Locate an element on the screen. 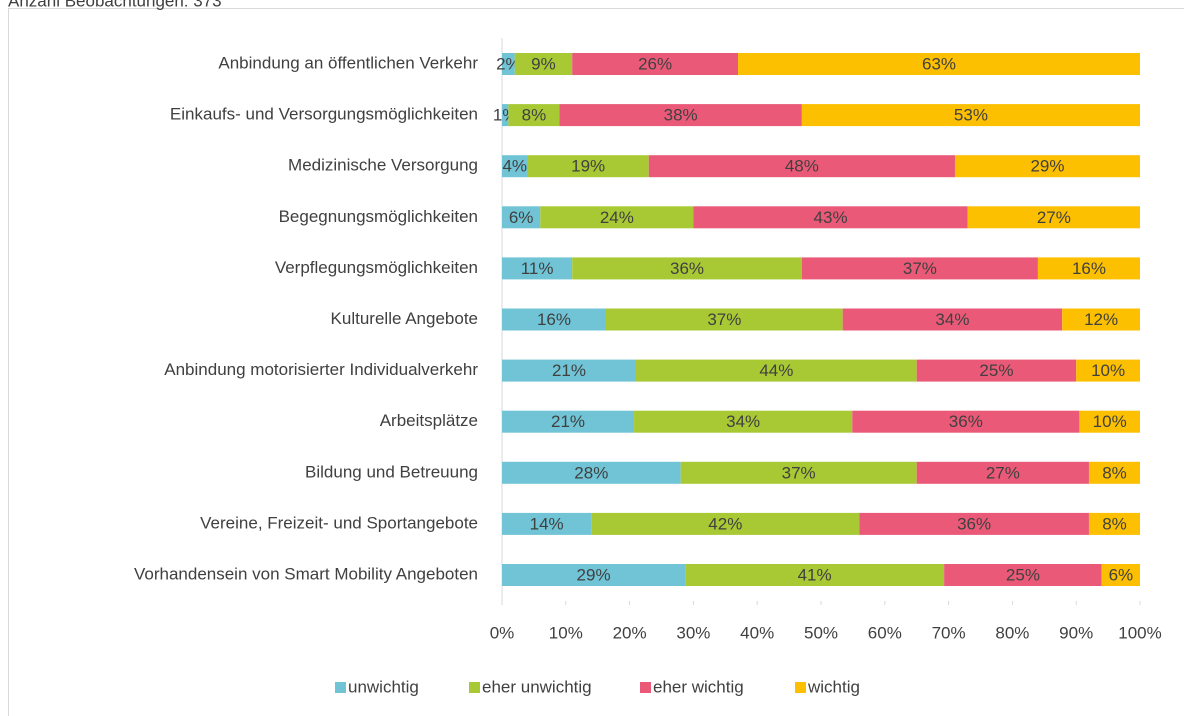 This screenshot has height=716, width=1184. data-label: 4% is located at coordinates (514, 166).